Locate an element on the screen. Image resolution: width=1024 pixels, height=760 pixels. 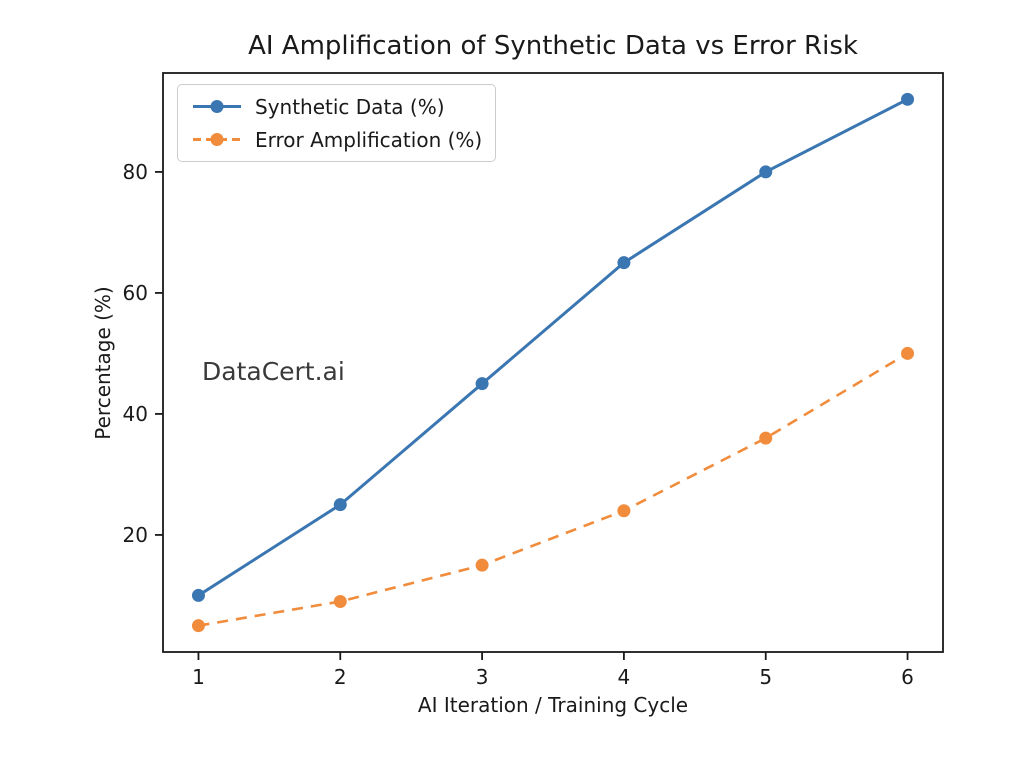
y-tick-label: 80 is located at coordinates (135, 172).